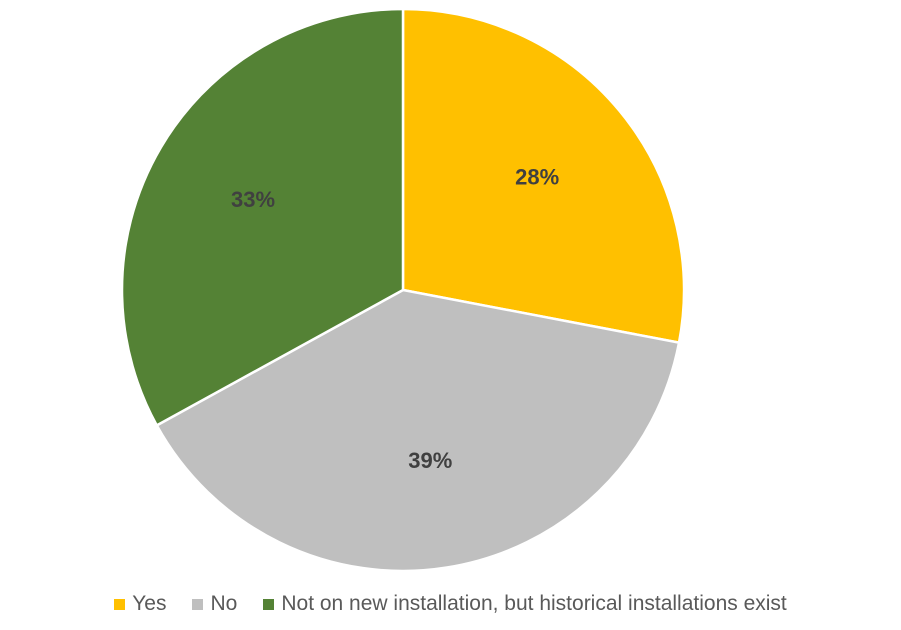 The width and height of the screenshot is (901, 630). What do you see at coordinates (224, 603) in the screenshot?
I see `legend-label: No` at bounding box center [224, 603].